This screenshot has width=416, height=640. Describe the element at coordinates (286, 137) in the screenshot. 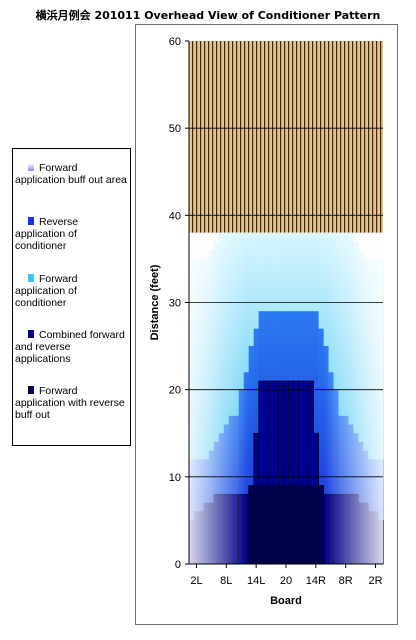

I see `dry-lane-area` at that location.